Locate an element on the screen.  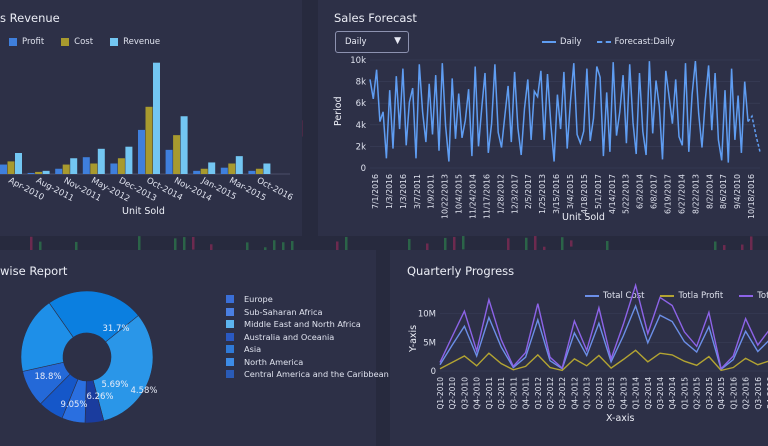
forecast-period-dropdown: Daily ▼ is located at coordinates (372, 42).